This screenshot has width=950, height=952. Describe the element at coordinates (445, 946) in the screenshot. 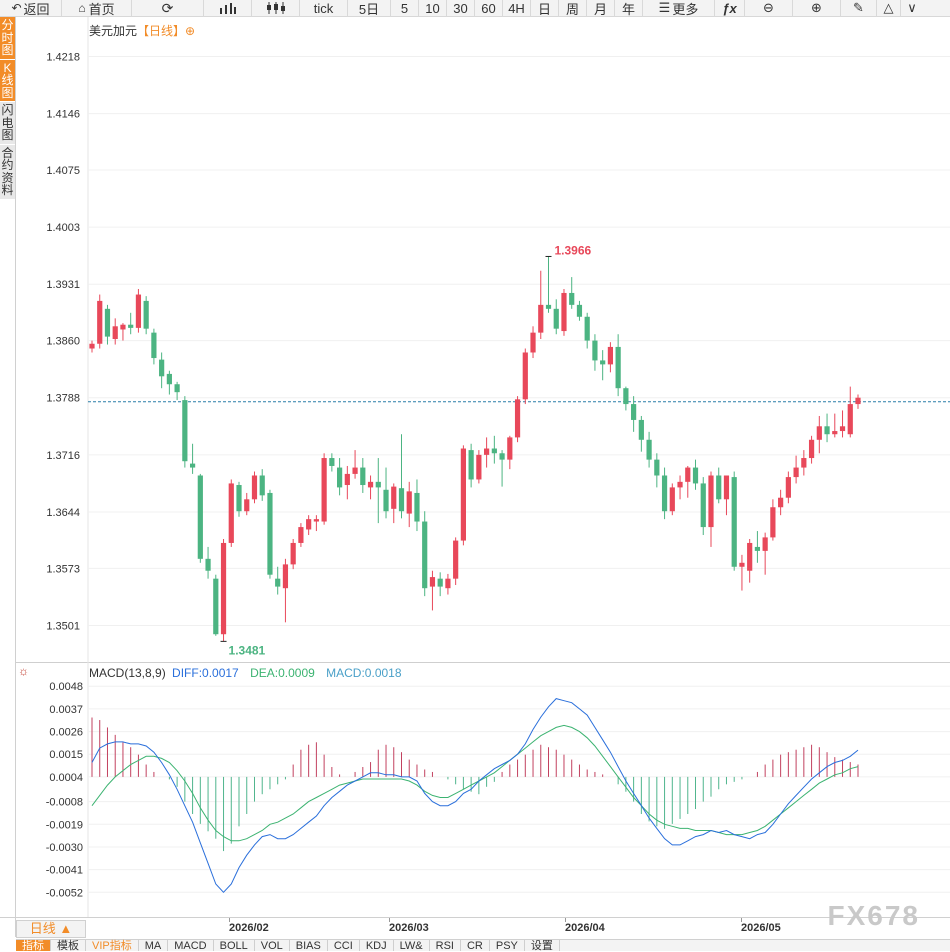

I see `tab-rsi: RSI` at that location.